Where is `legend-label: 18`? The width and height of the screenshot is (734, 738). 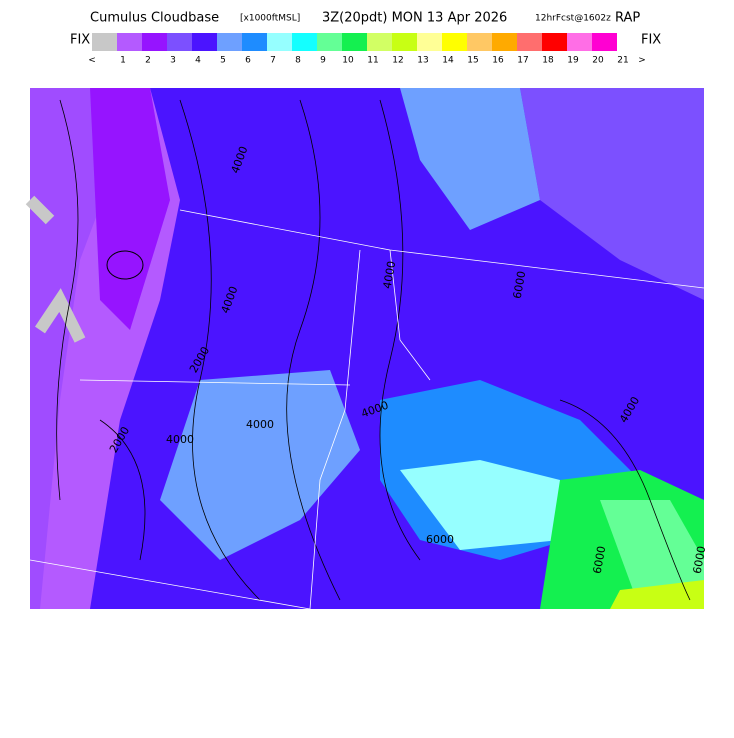
legend-label: 18 is located at coordinates (548, 61).